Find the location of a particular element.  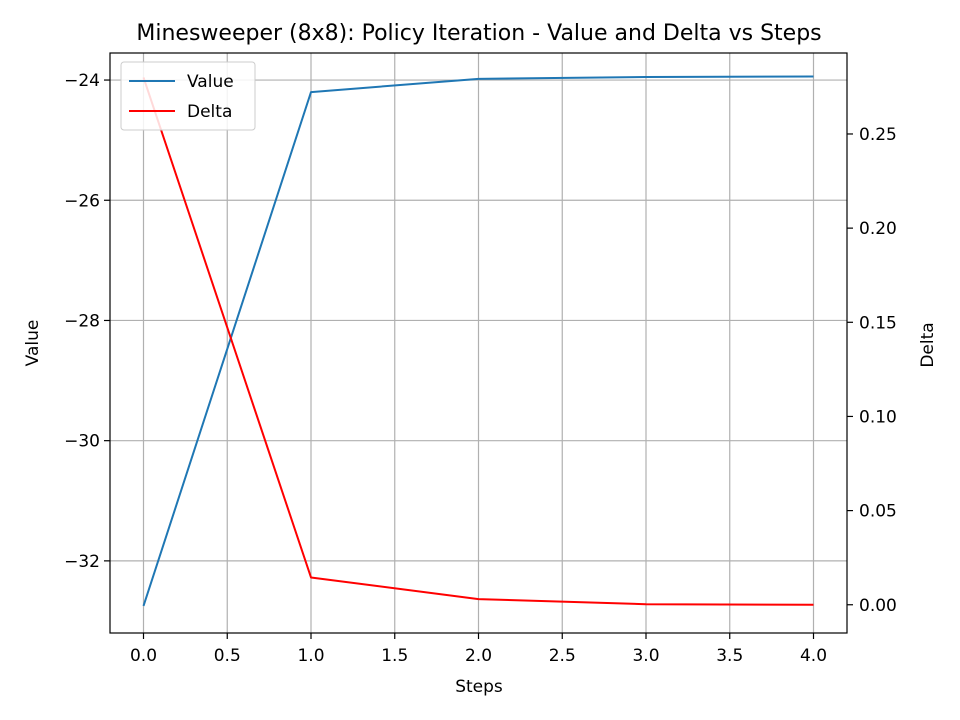

x-tick-label: 0.0 is located at coordinates (143, 656).